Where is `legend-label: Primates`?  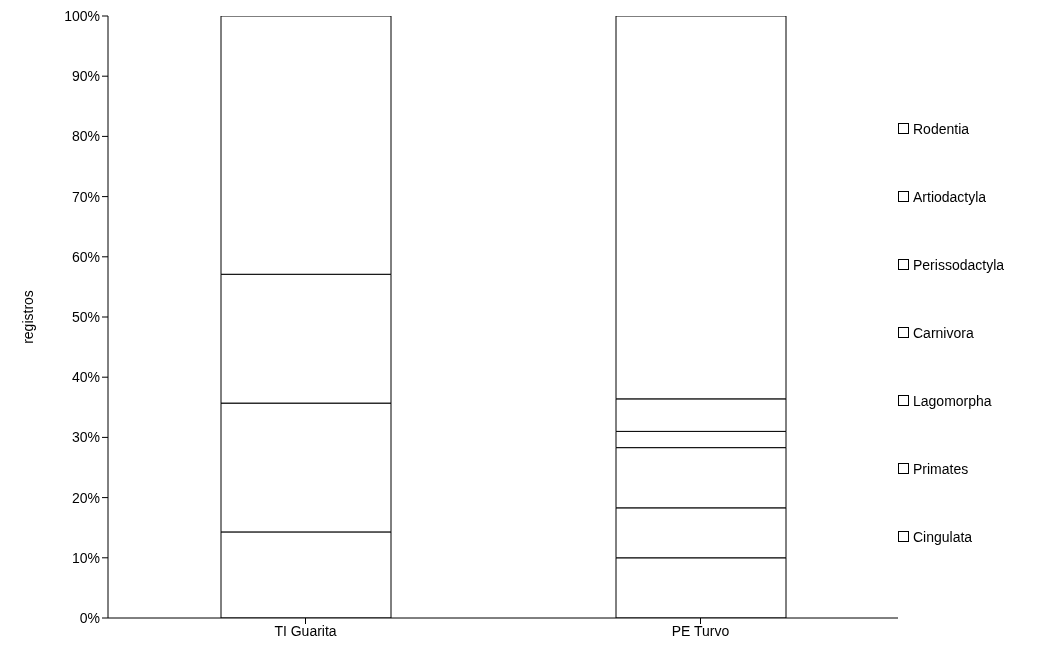
legend-label: Primates is located at coordinates (941, 469).